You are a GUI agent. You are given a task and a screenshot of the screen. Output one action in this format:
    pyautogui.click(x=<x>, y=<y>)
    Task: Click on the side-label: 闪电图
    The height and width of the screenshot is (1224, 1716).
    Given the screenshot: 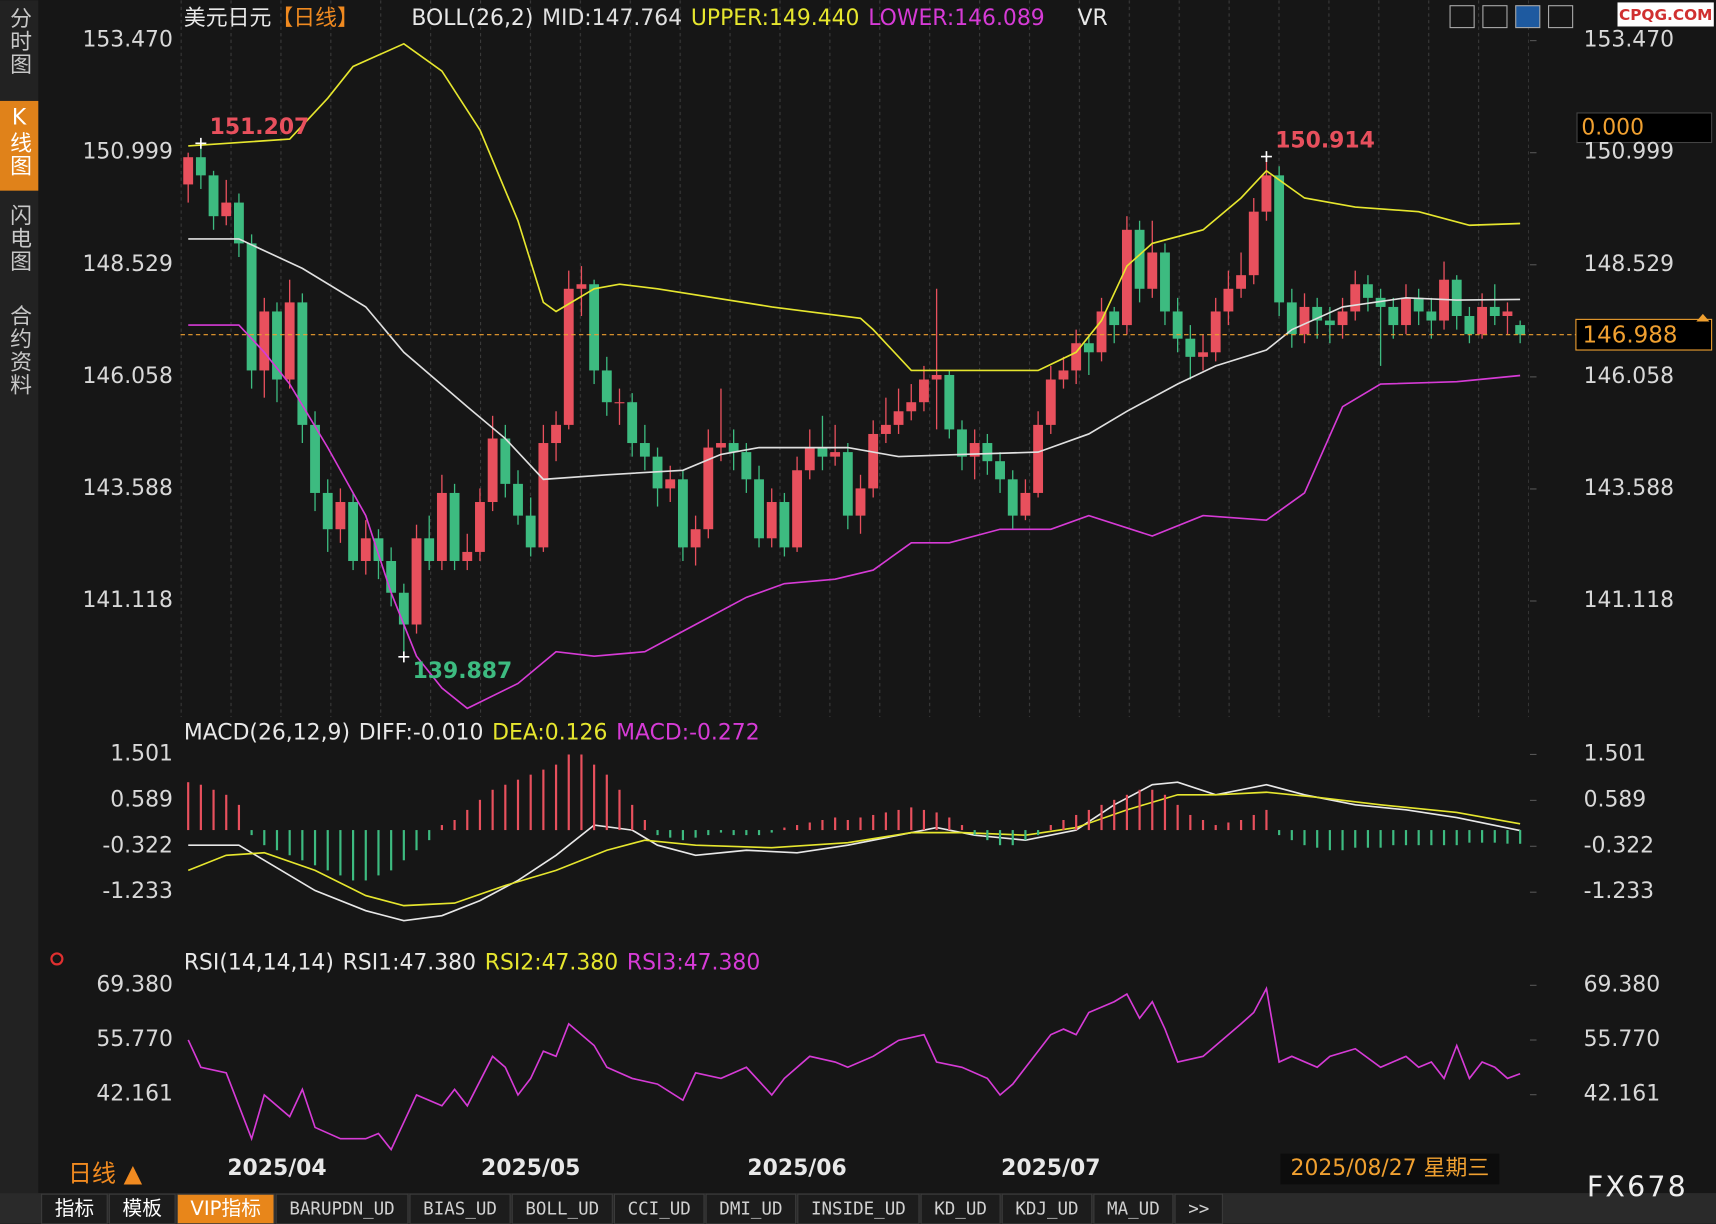 What is the action you would take?
    pyautogui.click(x=19, y=238)
    